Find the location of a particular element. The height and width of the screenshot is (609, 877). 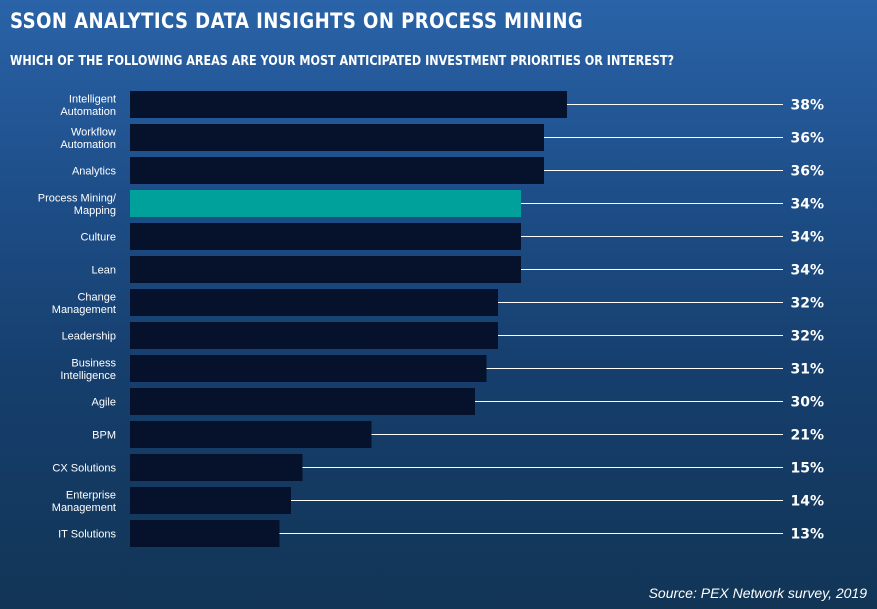

category-label-business-intelligence: Business Intelligence is located at coordinates (88, 369).